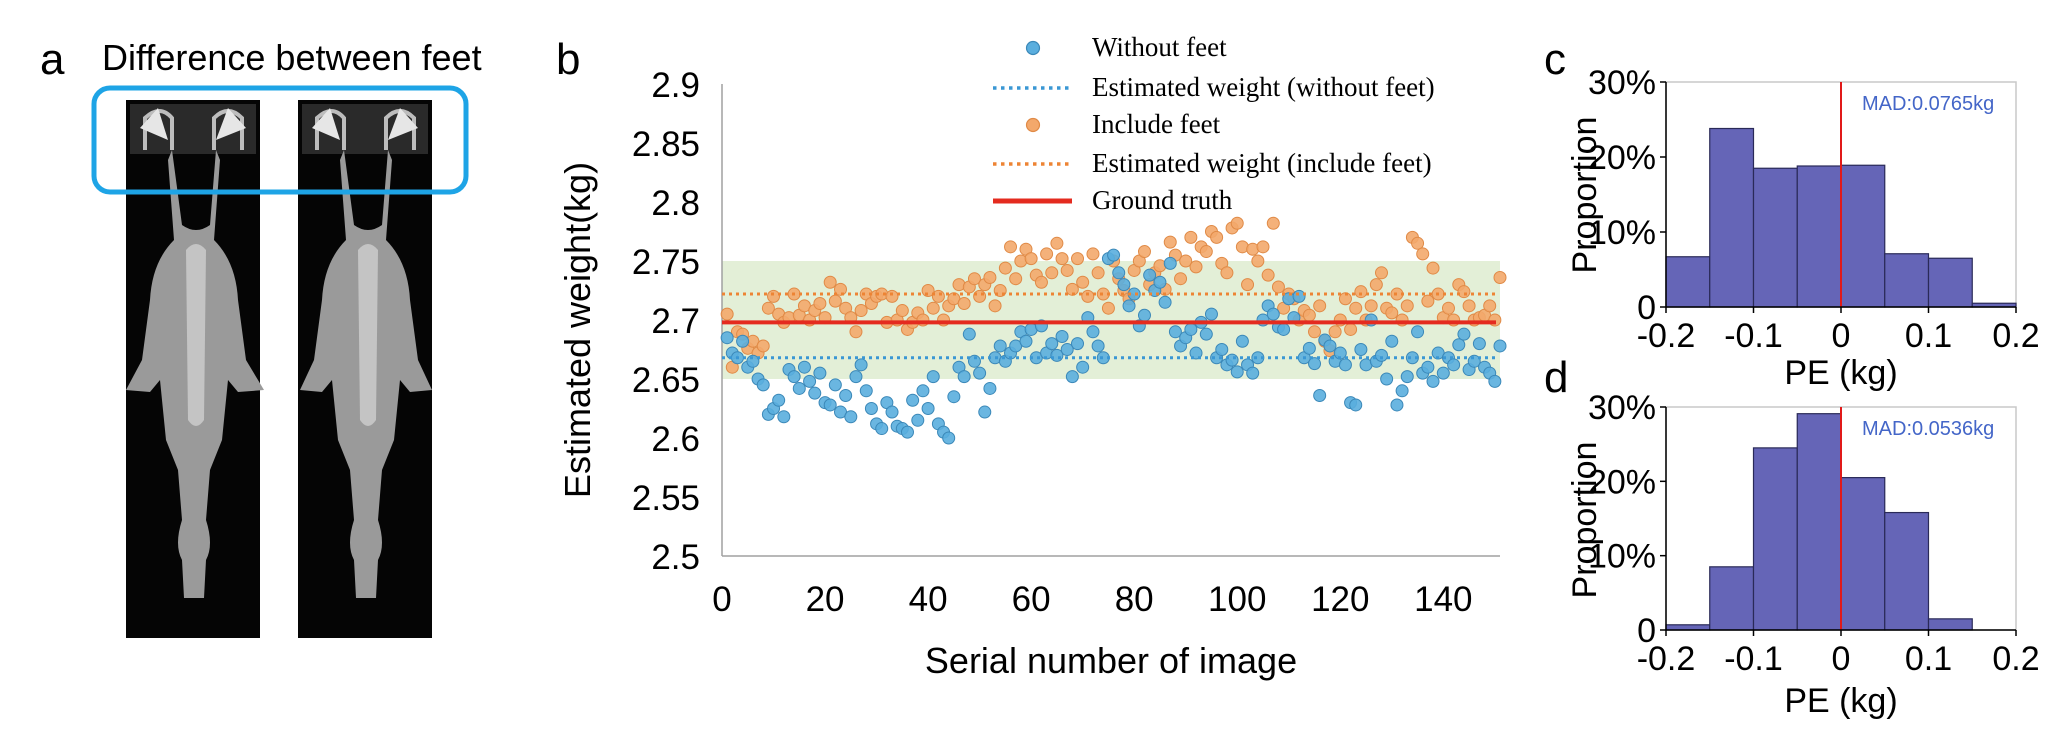 This screenshot has height=745, width=2060. Describe the element at coordinates (1840, 373) in the screenshot. I see `panel-c-xlabel: PE (kg)` at that location.